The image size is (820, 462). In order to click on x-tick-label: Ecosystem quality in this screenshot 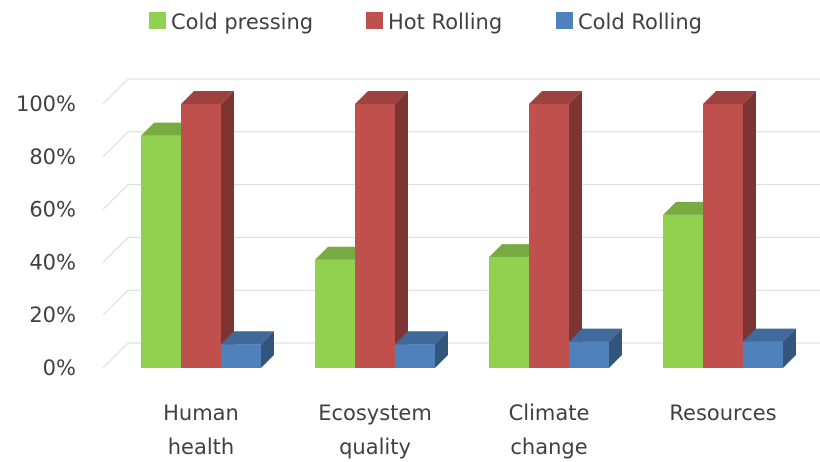, I will do `click(375, 430)`.